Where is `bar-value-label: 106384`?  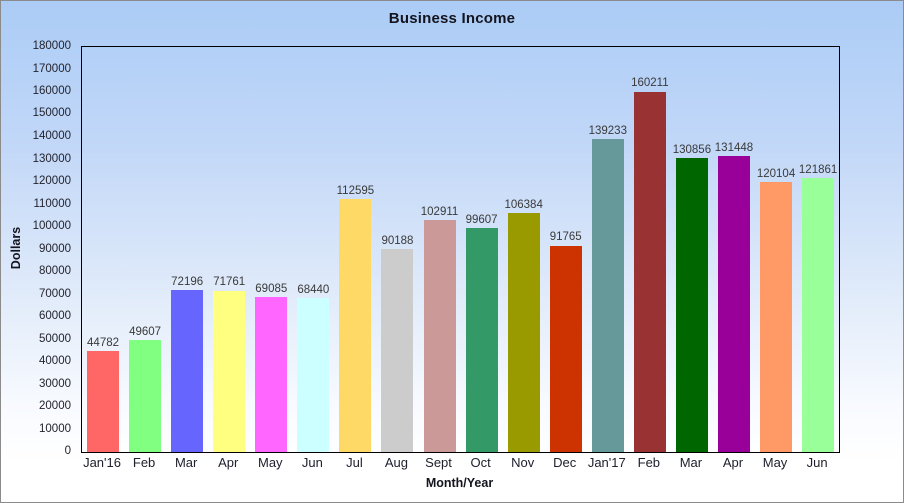 bar-value-label: 106384 is located at coordinates (523, 204).